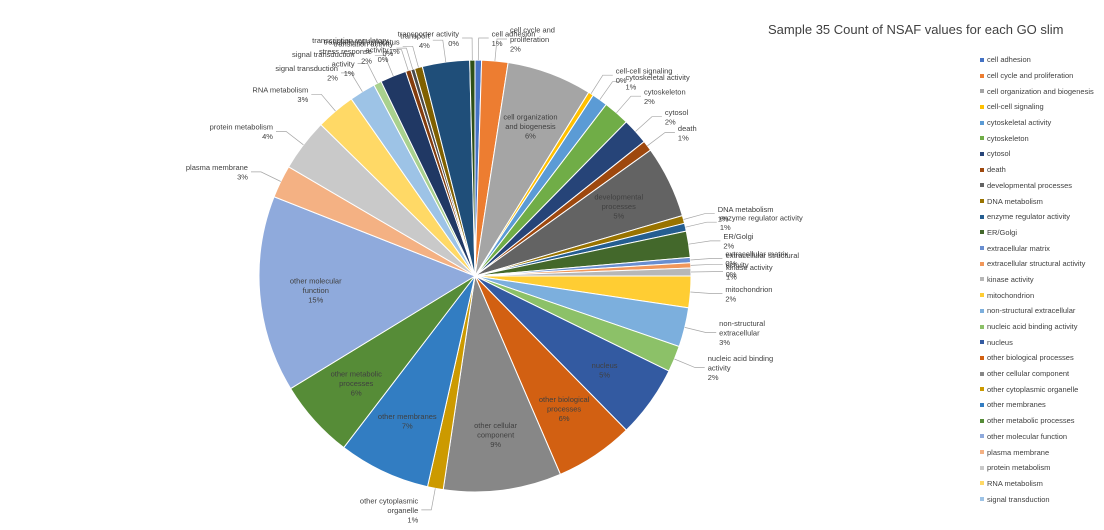  What do you see at coordinates (530, 127) in the screenshot?
I see `label-cell-organization-and-biogenesis: cell organization and biogenesis 6%` at bounding box center [530, 127].